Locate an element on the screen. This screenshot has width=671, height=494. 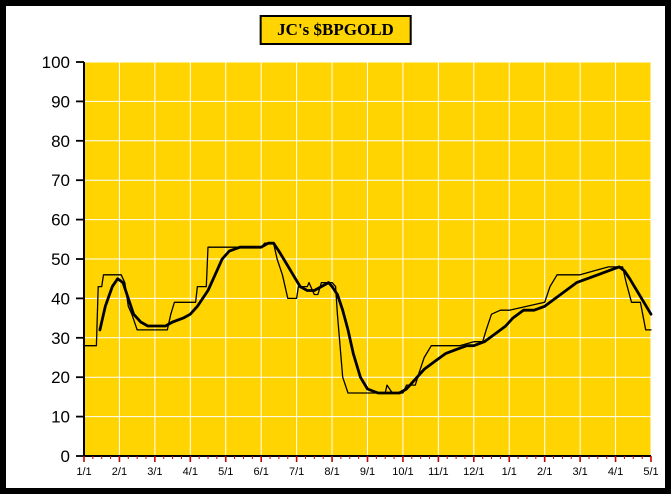
x-tick-label: 11/1 is located at coordinates (438, 472).